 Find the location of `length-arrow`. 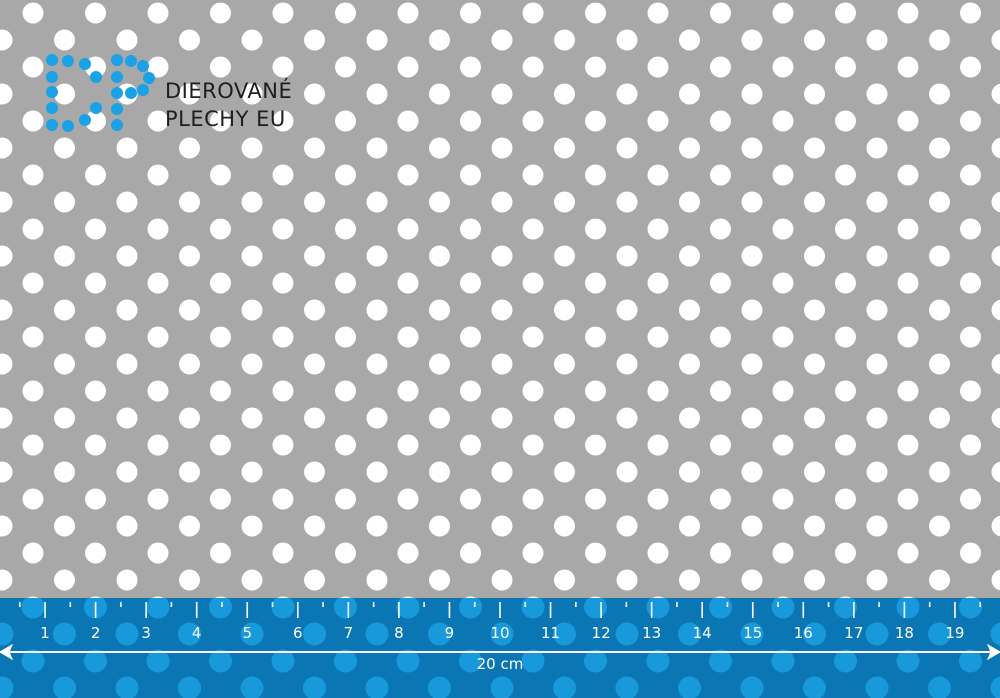

length-arrow is located at coordinates (500, 652).